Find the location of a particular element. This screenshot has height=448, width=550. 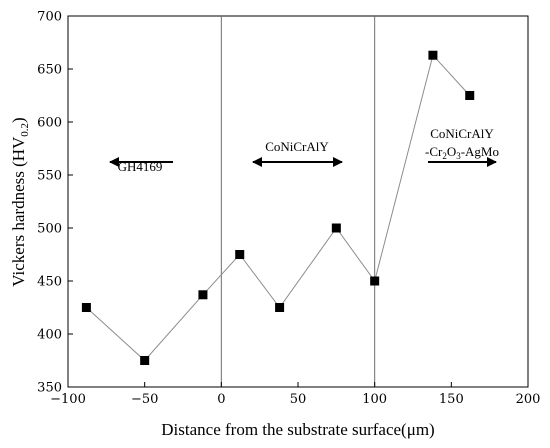

x-tick-label: 50 is located at coordinates (298, 399).